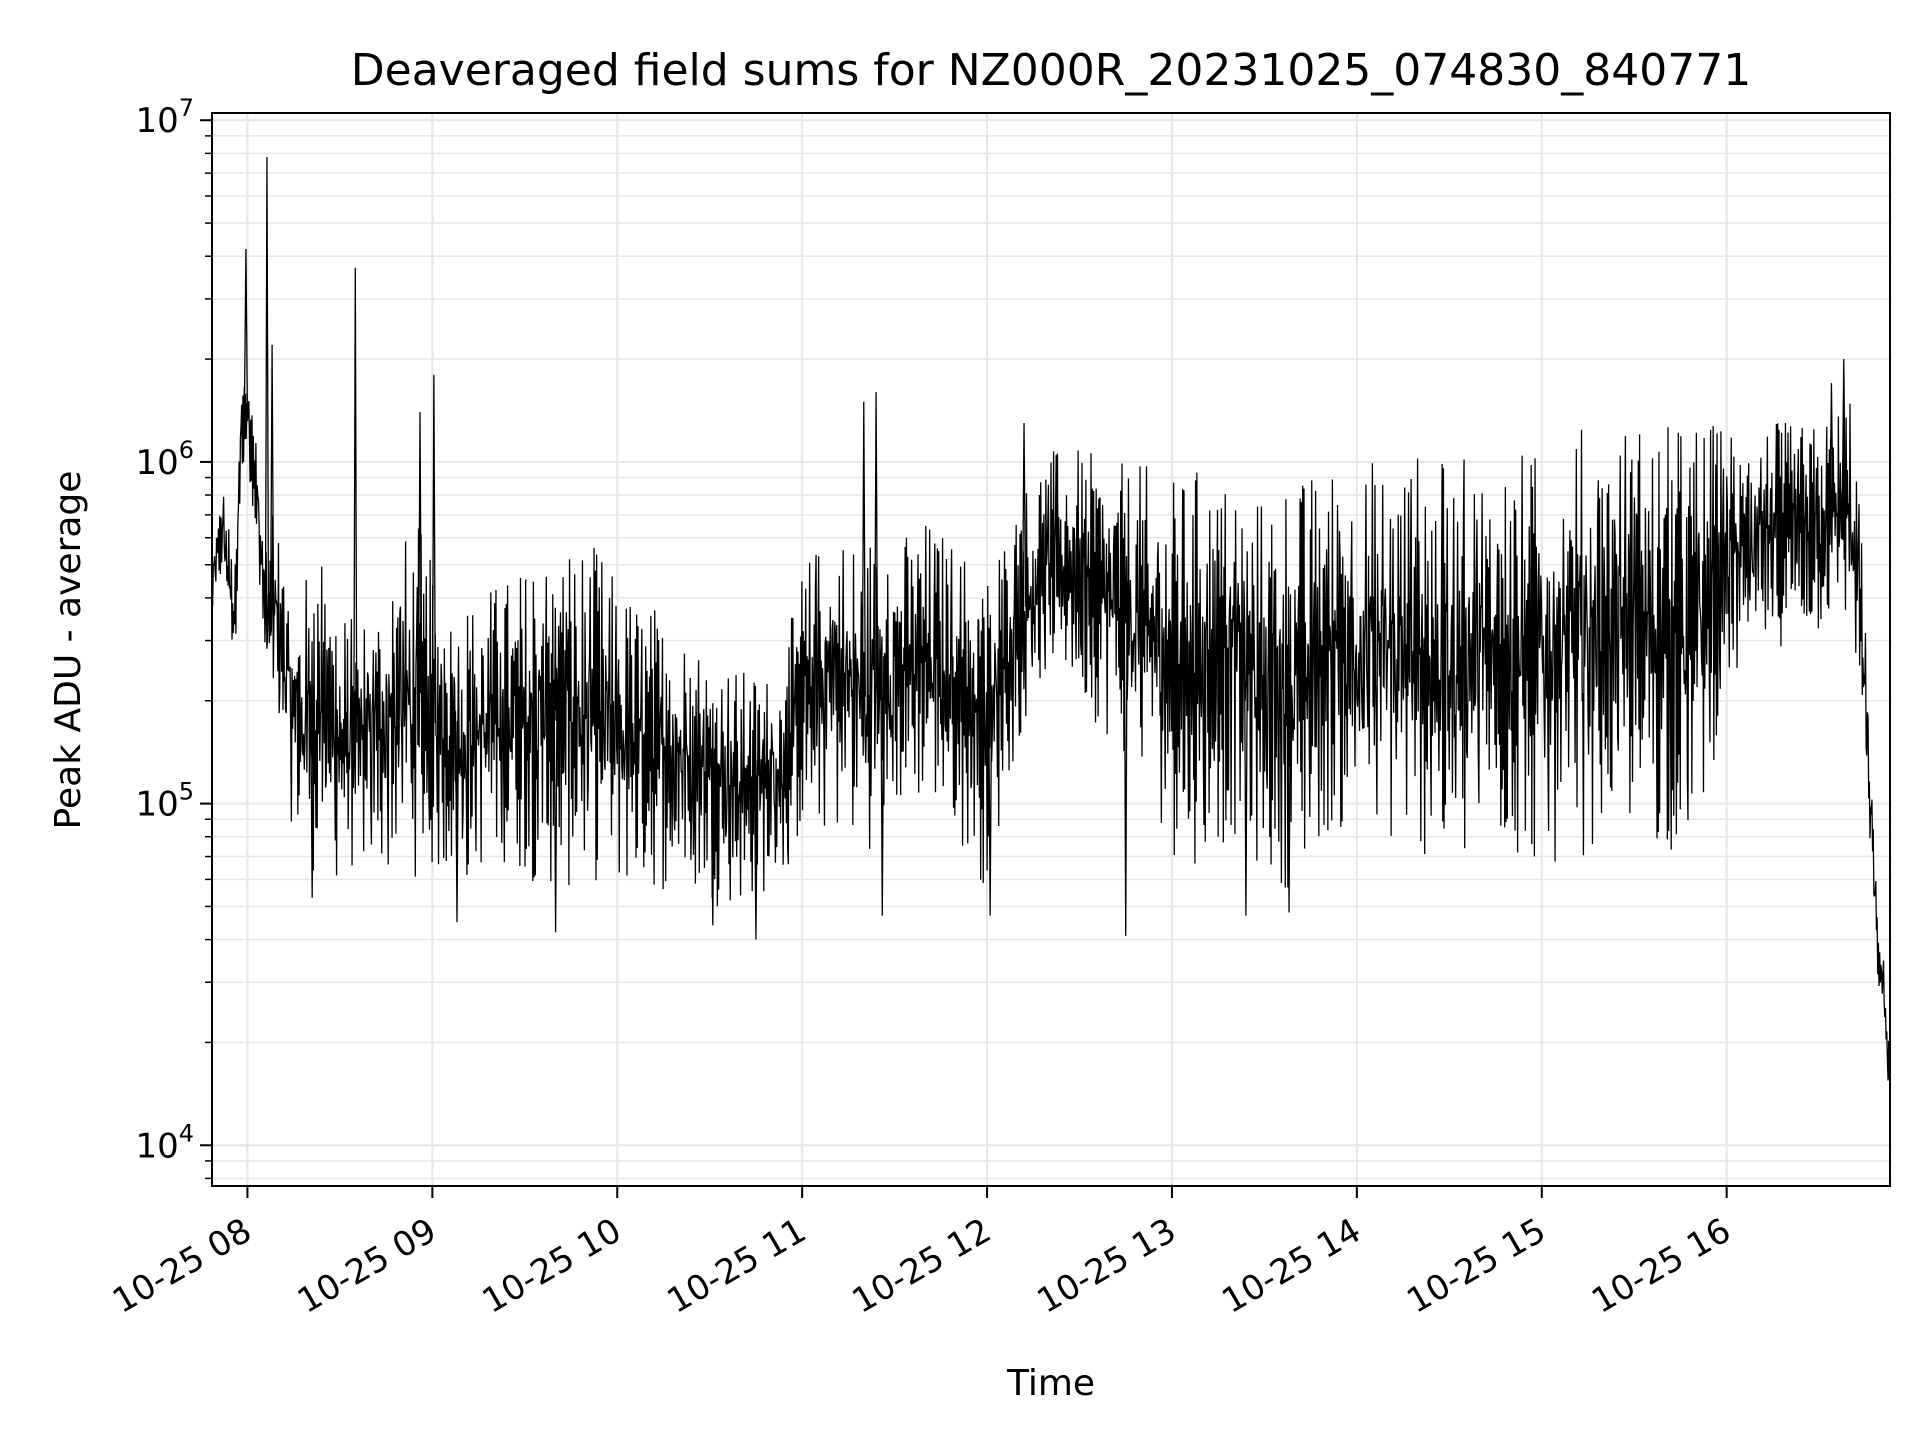  What do you see at coordinates (68, 650) in the screenshot?
I see `y-axis-label: Peak ADU - average` at bounding box center [68, 650].